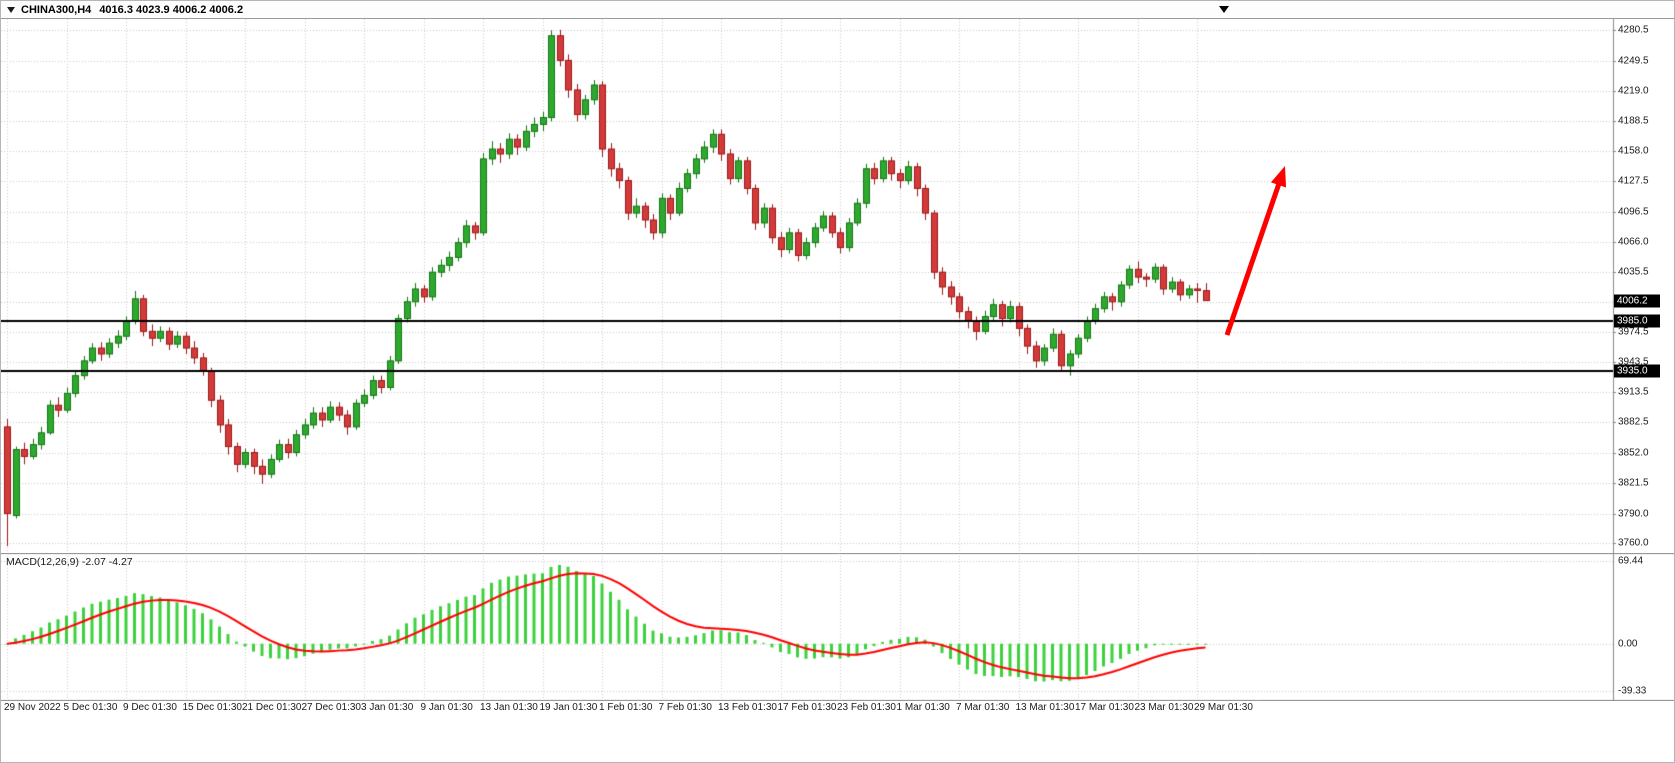 The image size is (1675, 763). What do you see at coordinates (1104, 707) in the screenshot?
I see `time-tick-label: 17 Mar 01:30` at bounding box center [1104, 707].